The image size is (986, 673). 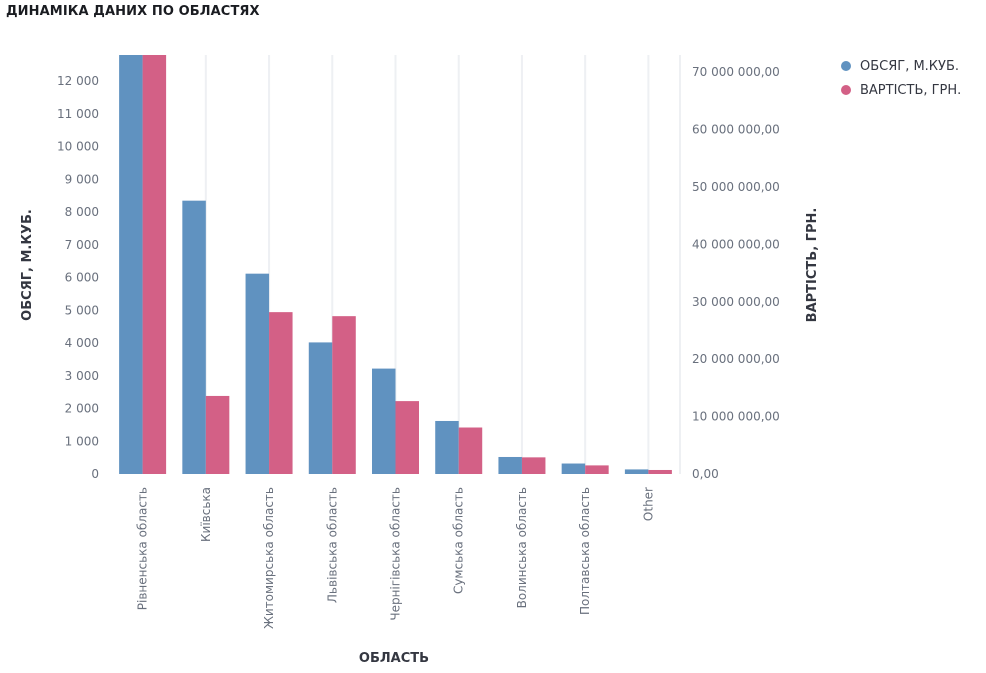 I want to click on y-right-tick-label: 70 000 000,00, so click(x=736, y=72).